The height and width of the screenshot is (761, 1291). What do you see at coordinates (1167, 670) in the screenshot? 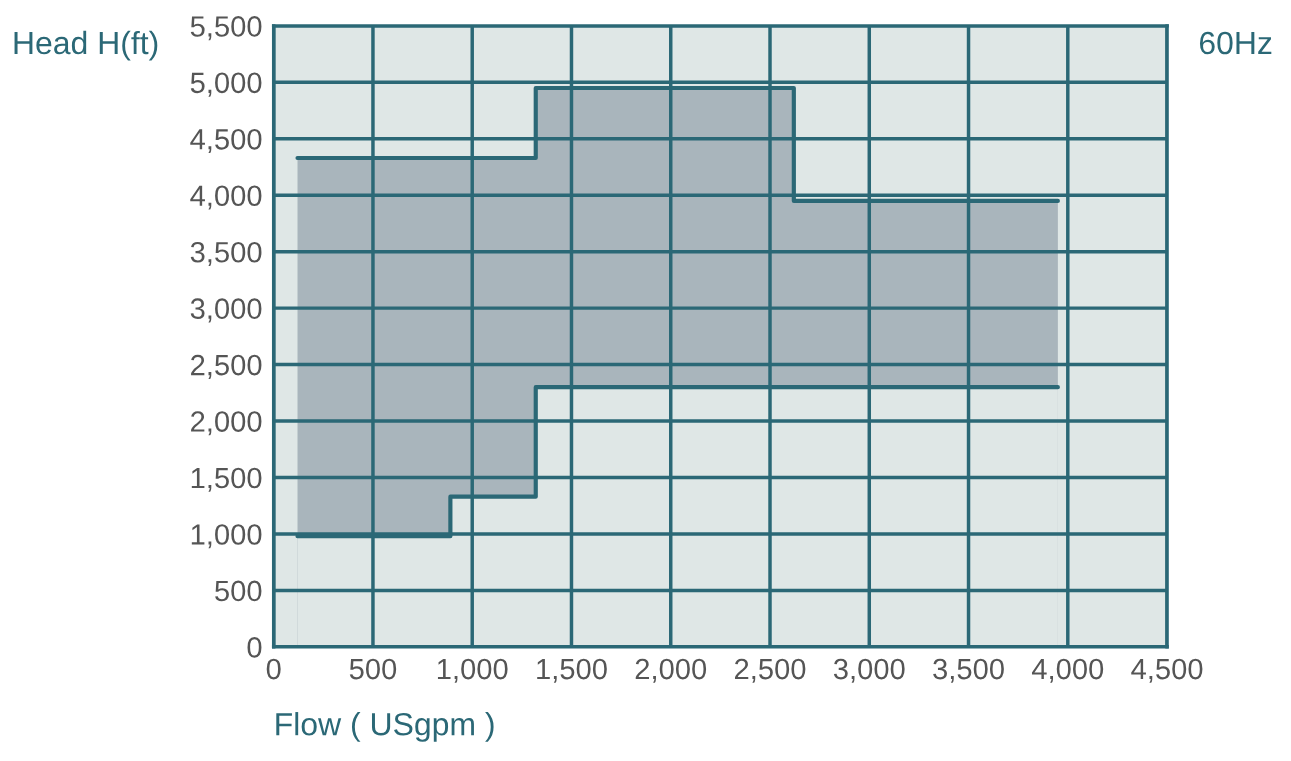
I see `x-tick-label: 4,500` at bounding box center [1167, 670].